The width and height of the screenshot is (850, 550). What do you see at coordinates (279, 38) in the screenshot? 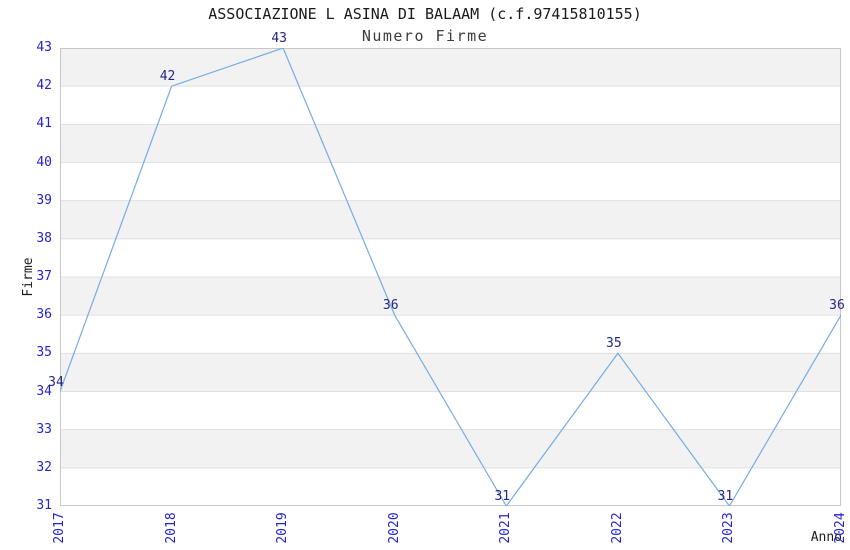
I see `data-point-label: 43` at bounding box center [279, 38].